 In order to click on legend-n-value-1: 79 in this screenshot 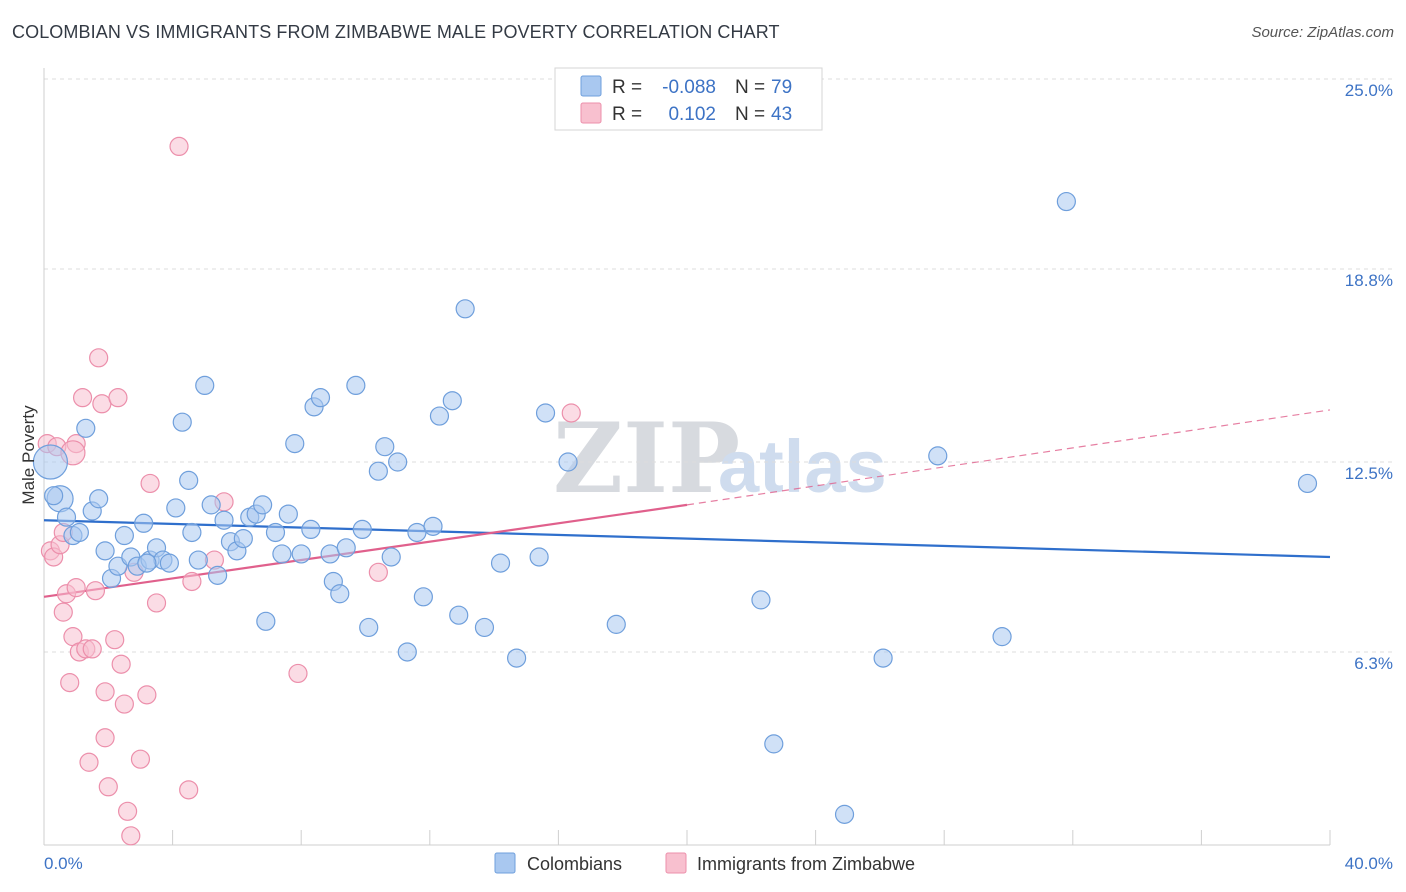, I will do `click(781, 87)`.